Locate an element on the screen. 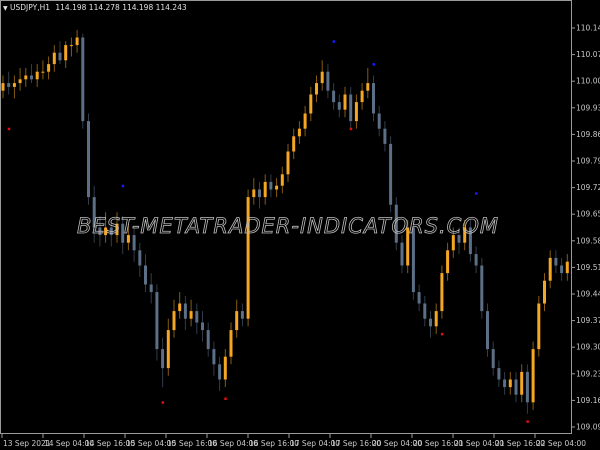 The width and height of the screenshot is (600, 450). triangle-down-icon: ▼ is located at coordinates (5, 8).